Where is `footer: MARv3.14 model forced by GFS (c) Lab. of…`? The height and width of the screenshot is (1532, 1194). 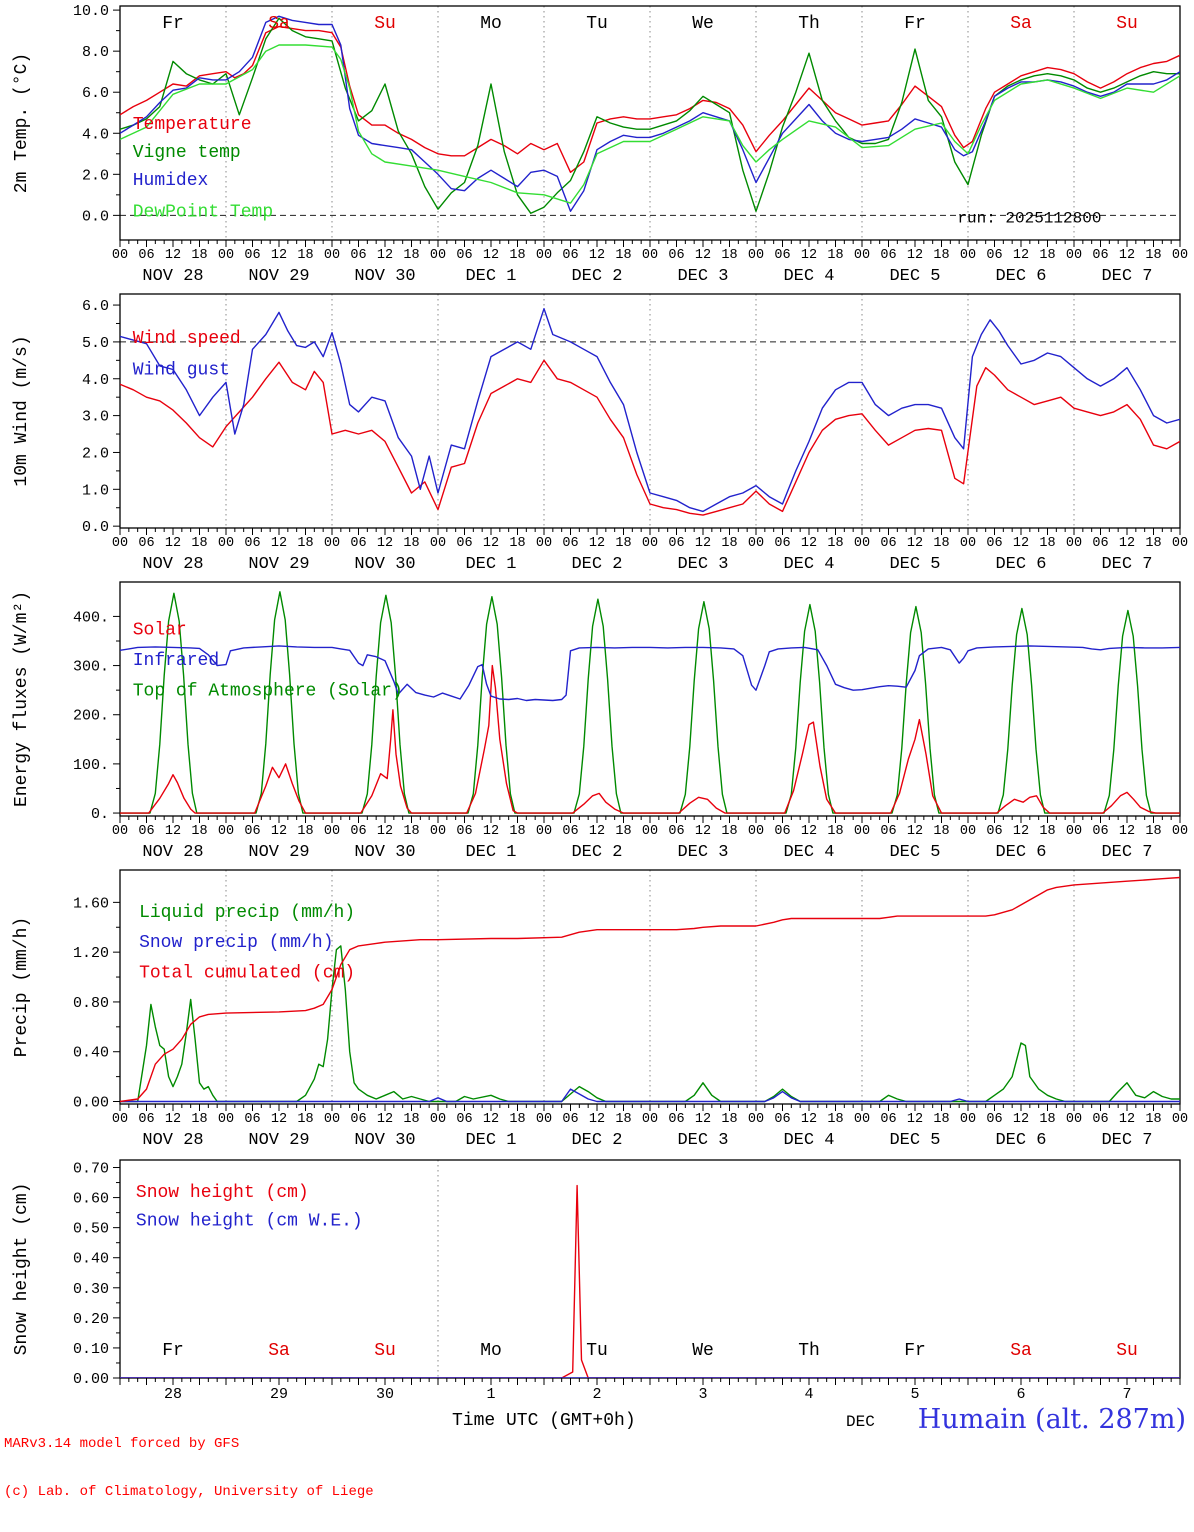
footer: MARv3.14 model forced by GFS (c) Lab. of… is located at coordinates (597, 1452).